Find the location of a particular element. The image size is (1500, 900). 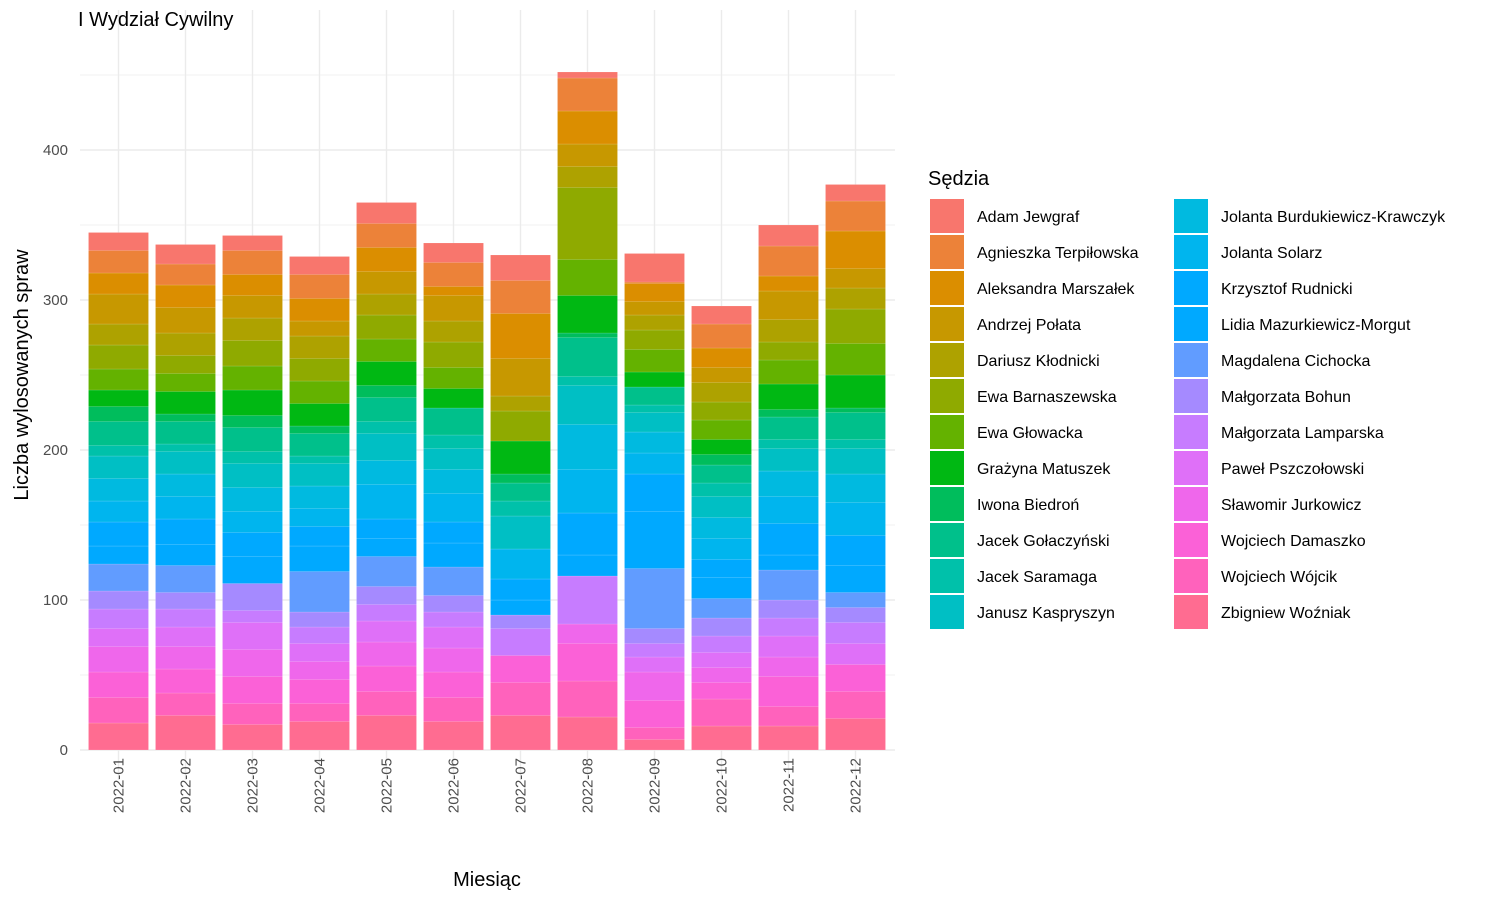

legend-label: Dariusz Kłodnicki is located at coordinates (1038, 361).